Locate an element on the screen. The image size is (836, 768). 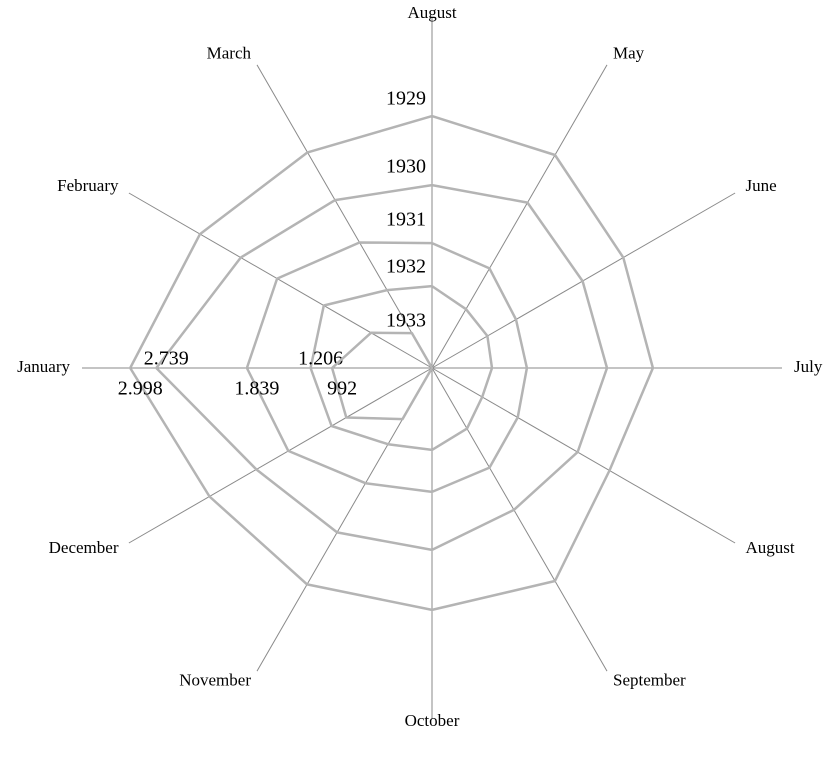
category-label: September is located at coordinates (649, 679).